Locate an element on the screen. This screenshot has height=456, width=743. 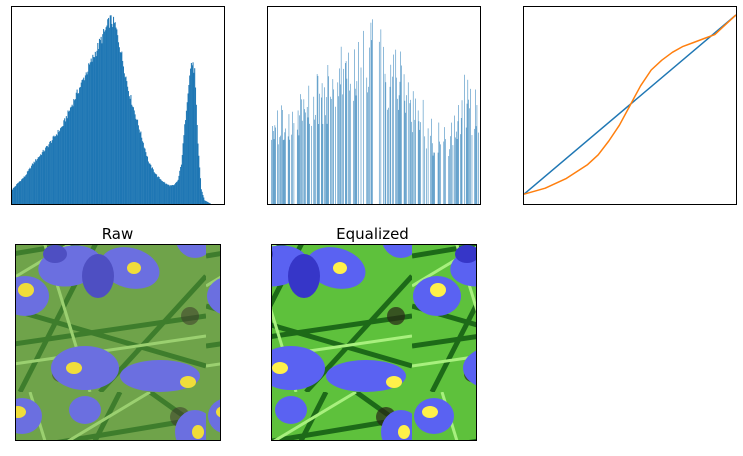
equalized-image-title: Equalized is located at coordinates (372, 234).